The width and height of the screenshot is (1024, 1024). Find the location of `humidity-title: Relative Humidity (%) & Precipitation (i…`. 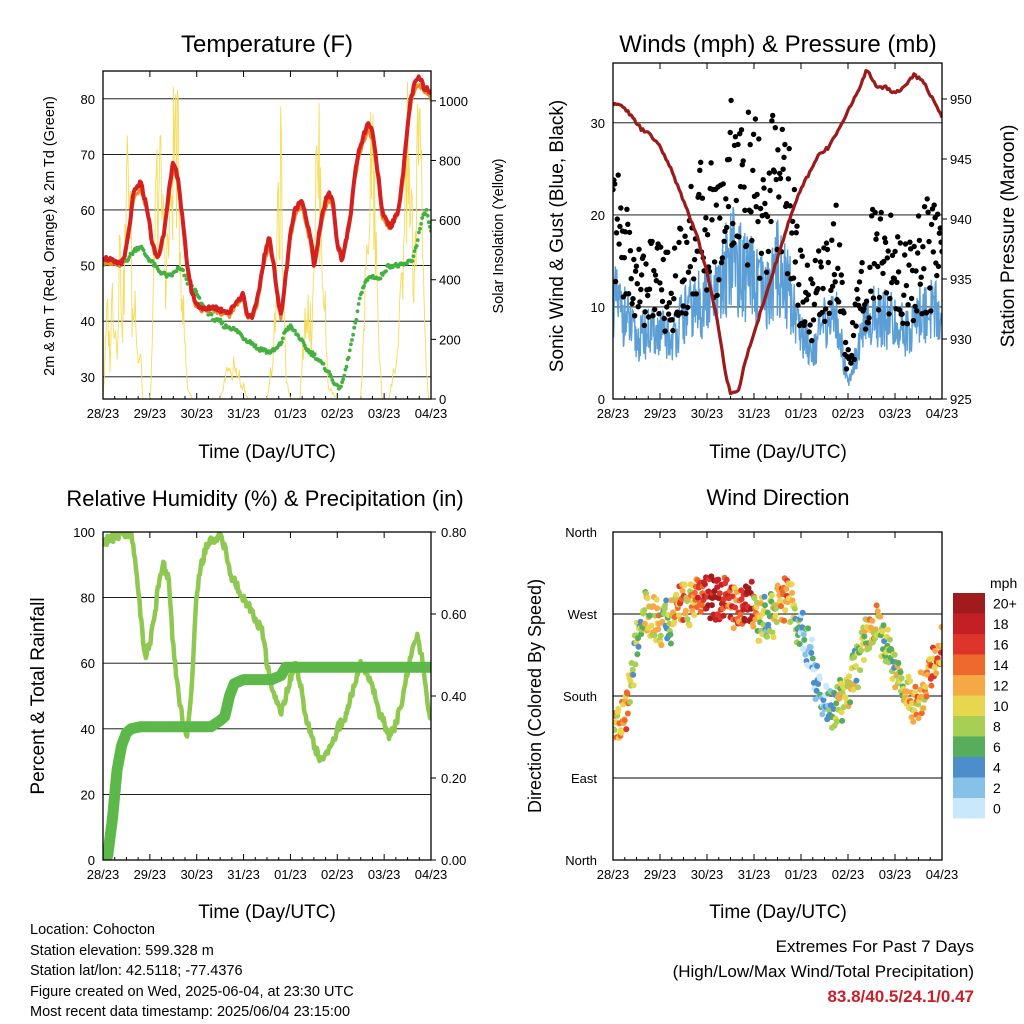

humidity-title: Relative Humidity (%) & Precipitation (i… is located at coordinates (264, 498).